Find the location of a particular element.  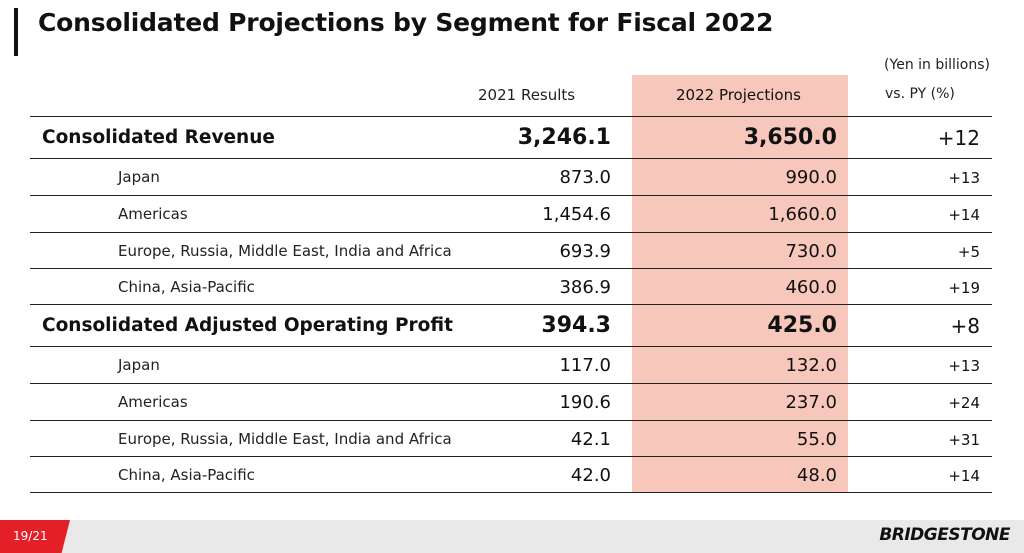

value-2022: 990.0 is located at coordinates (811, 177).